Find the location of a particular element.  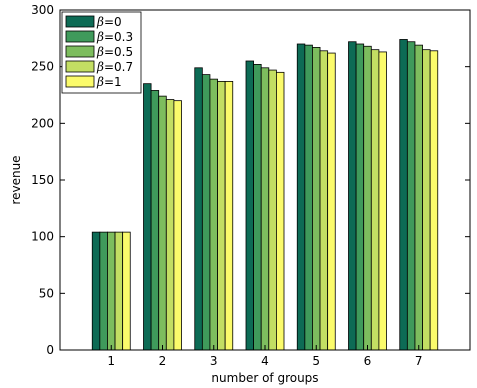

bar-group6-series1 is located at coordinates (352, 196).